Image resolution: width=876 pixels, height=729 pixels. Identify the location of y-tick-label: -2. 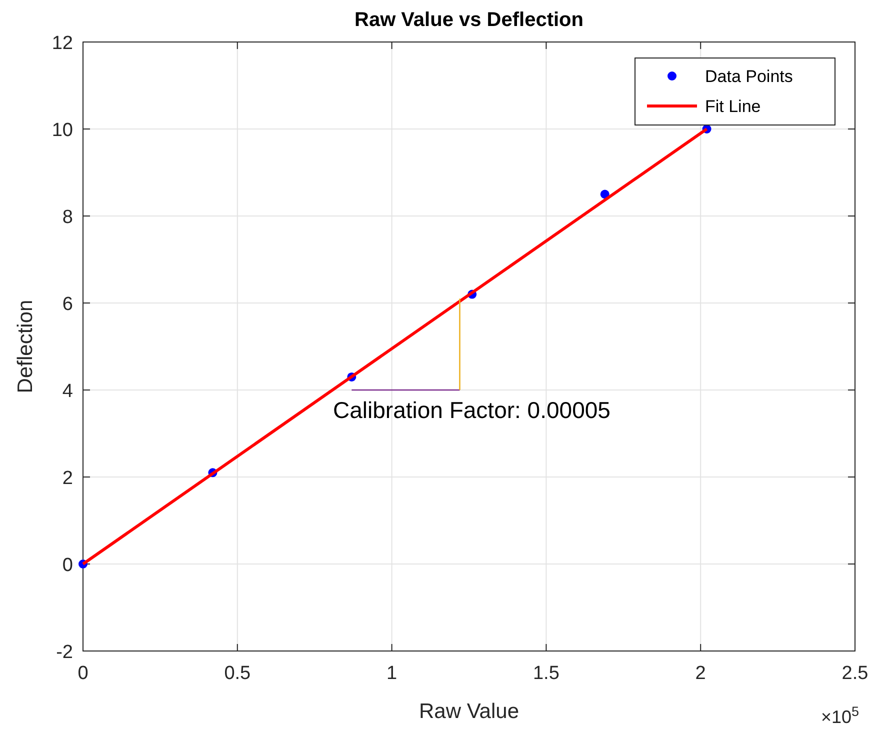
(64, 652).